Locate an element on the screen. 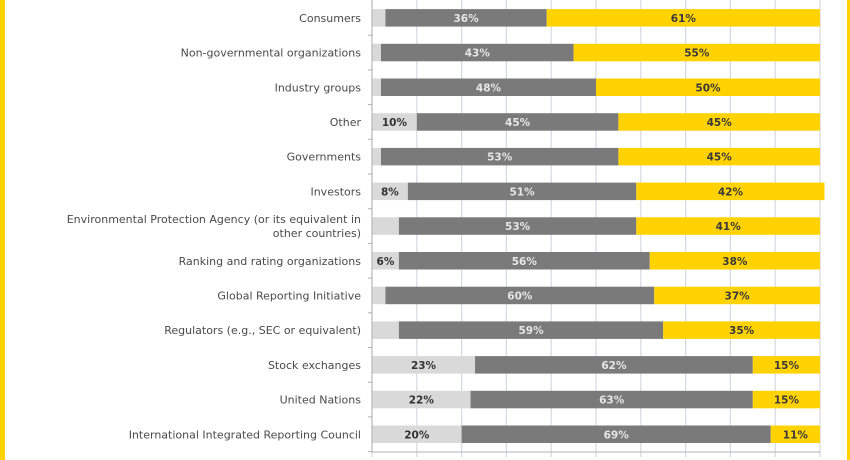 The width and height of the screenshot is (850, 460). data-label: 43% is located at coordinates (478, 54).